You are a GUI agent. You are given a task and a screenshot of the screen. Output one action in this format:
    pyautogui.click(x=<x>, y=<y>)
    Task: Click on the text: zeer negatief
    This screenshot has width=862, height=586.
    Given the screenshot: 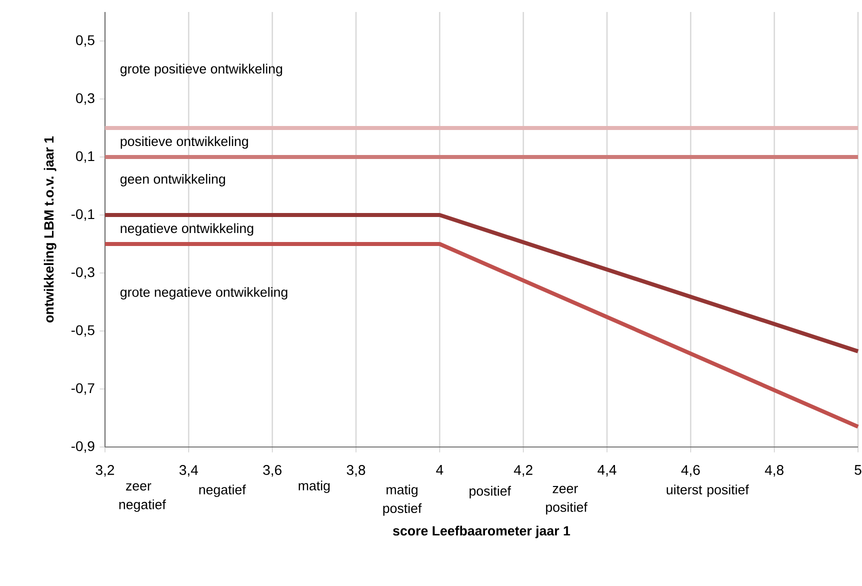 What is the action you would take?
    pyautogui.click(x=142, y=497)
    